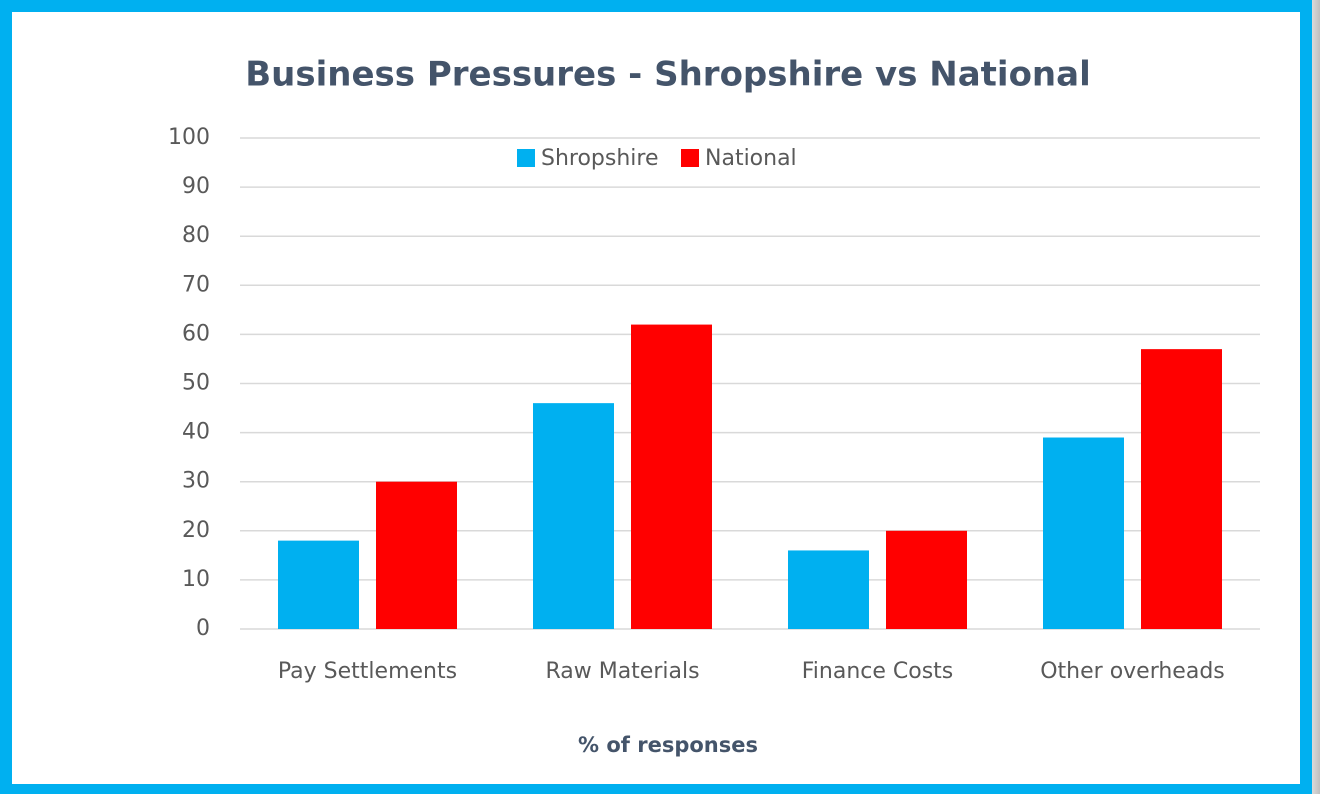 Image resolution: width=1320 pixels, height=794 pixels. What do you see at coordinates (668, 745) in the screenshot?
I see `x-axis-title: % of responses` at bounding box center [668, 745].